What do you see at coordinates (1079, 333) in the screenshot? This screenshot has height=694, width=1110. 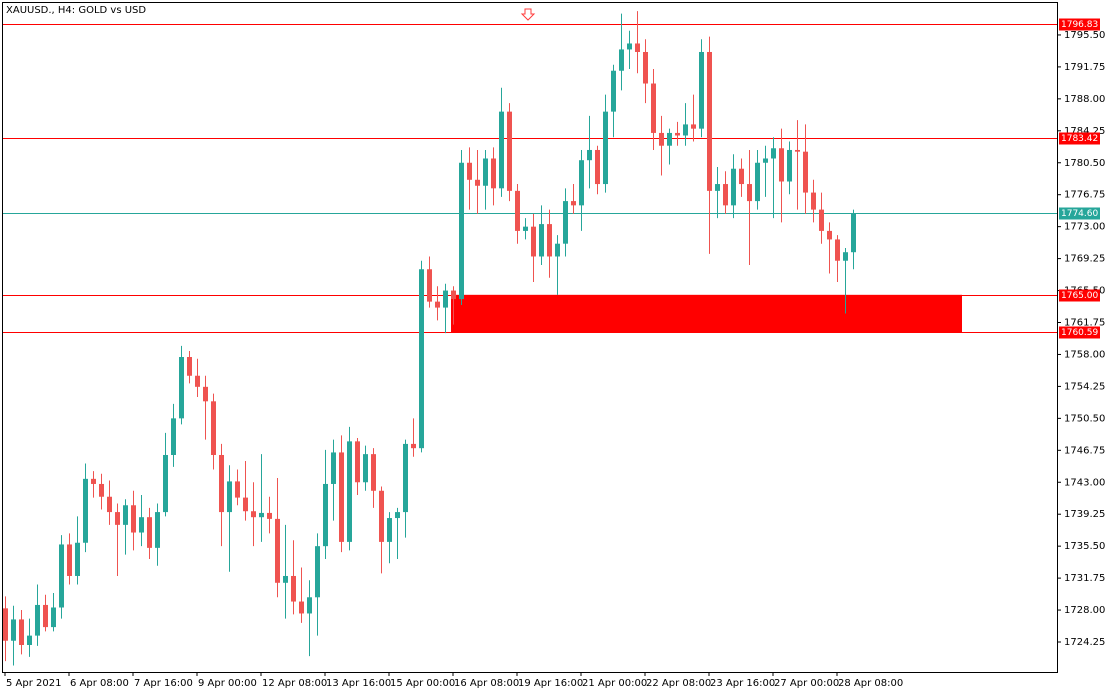 I see `level-label: 1760.59` at bounding box center [1079, 333].